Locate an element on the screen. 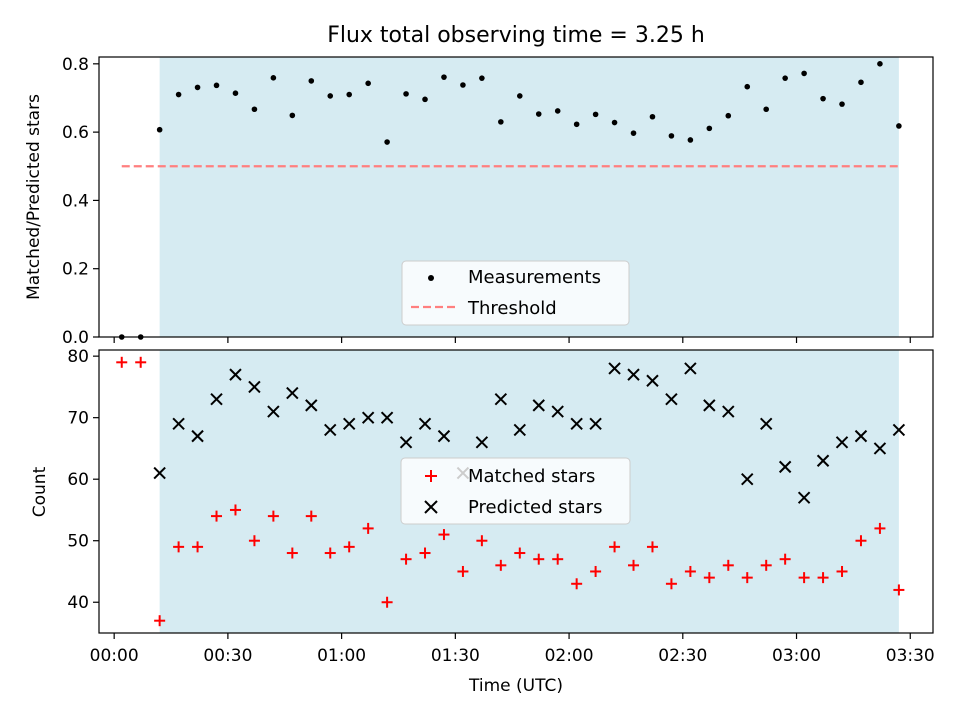 This screenshot has width=960, height=720. x-tick-label: 01:00 is located at coordinates (341, 656).